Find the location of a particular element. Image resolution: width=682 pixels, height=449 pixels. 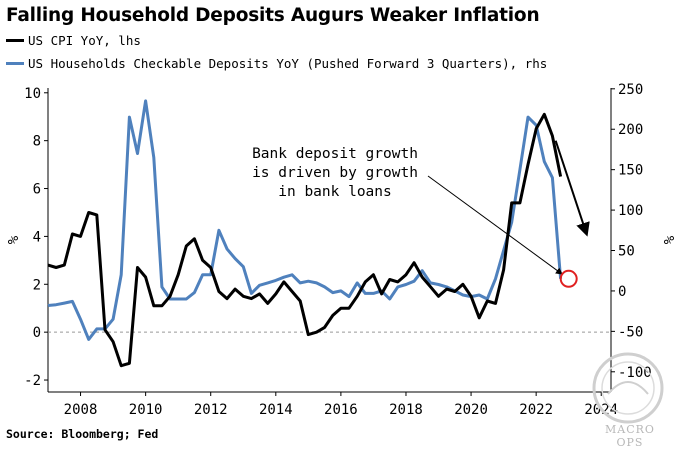

left-axis-label: % is located at coordinates (14, 239).